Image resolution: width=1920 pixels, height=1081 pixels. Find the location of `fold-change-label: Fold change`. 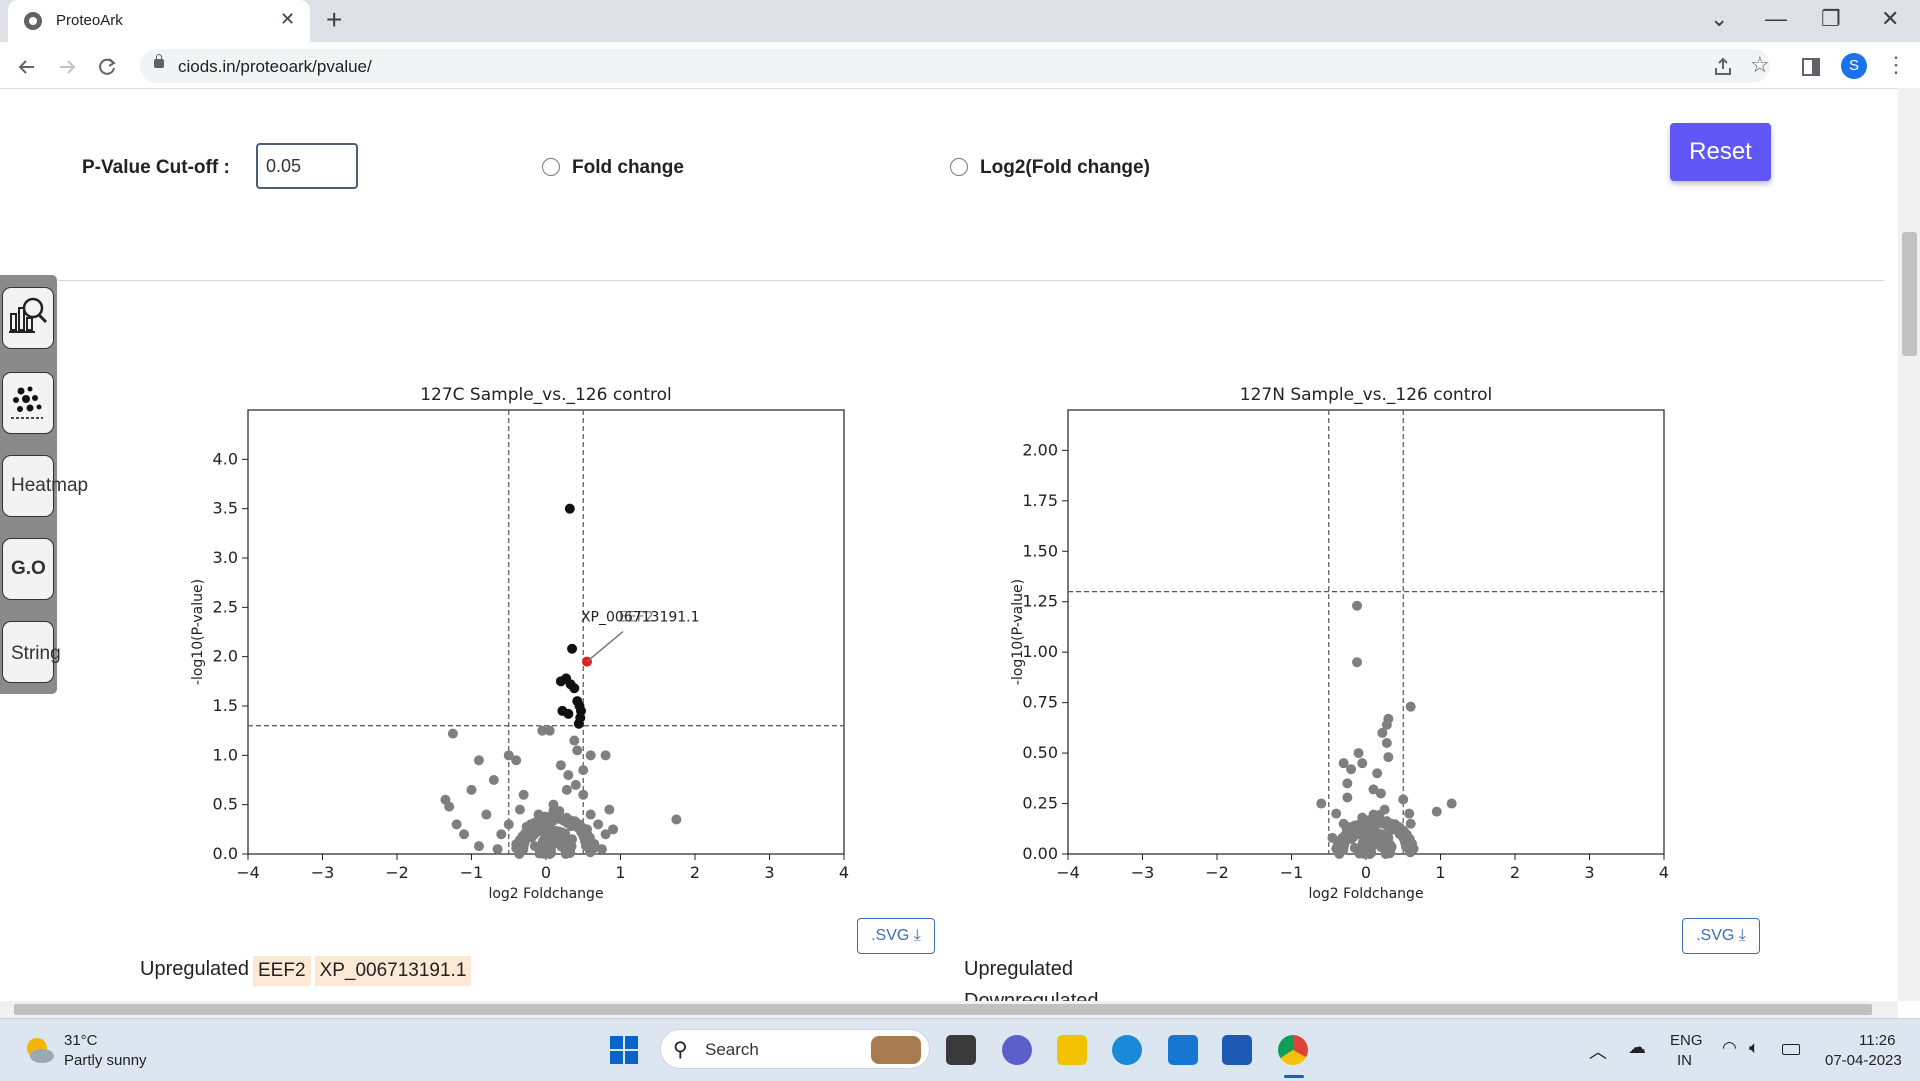

fold-change-label: Fold change is located at coordinates (628, 167).